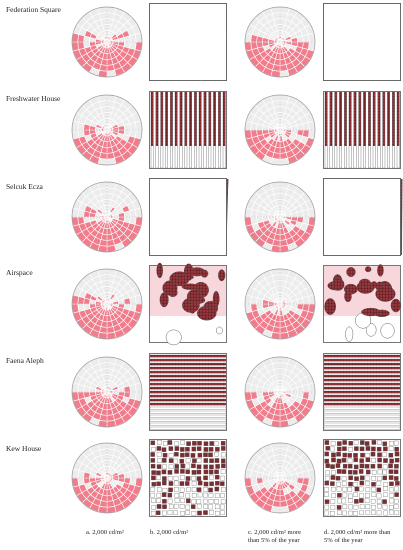  What do you see at coordinates (188, 304) in the screenshot?
I see `facade-airspace-b` at bounding box center [188, 304].